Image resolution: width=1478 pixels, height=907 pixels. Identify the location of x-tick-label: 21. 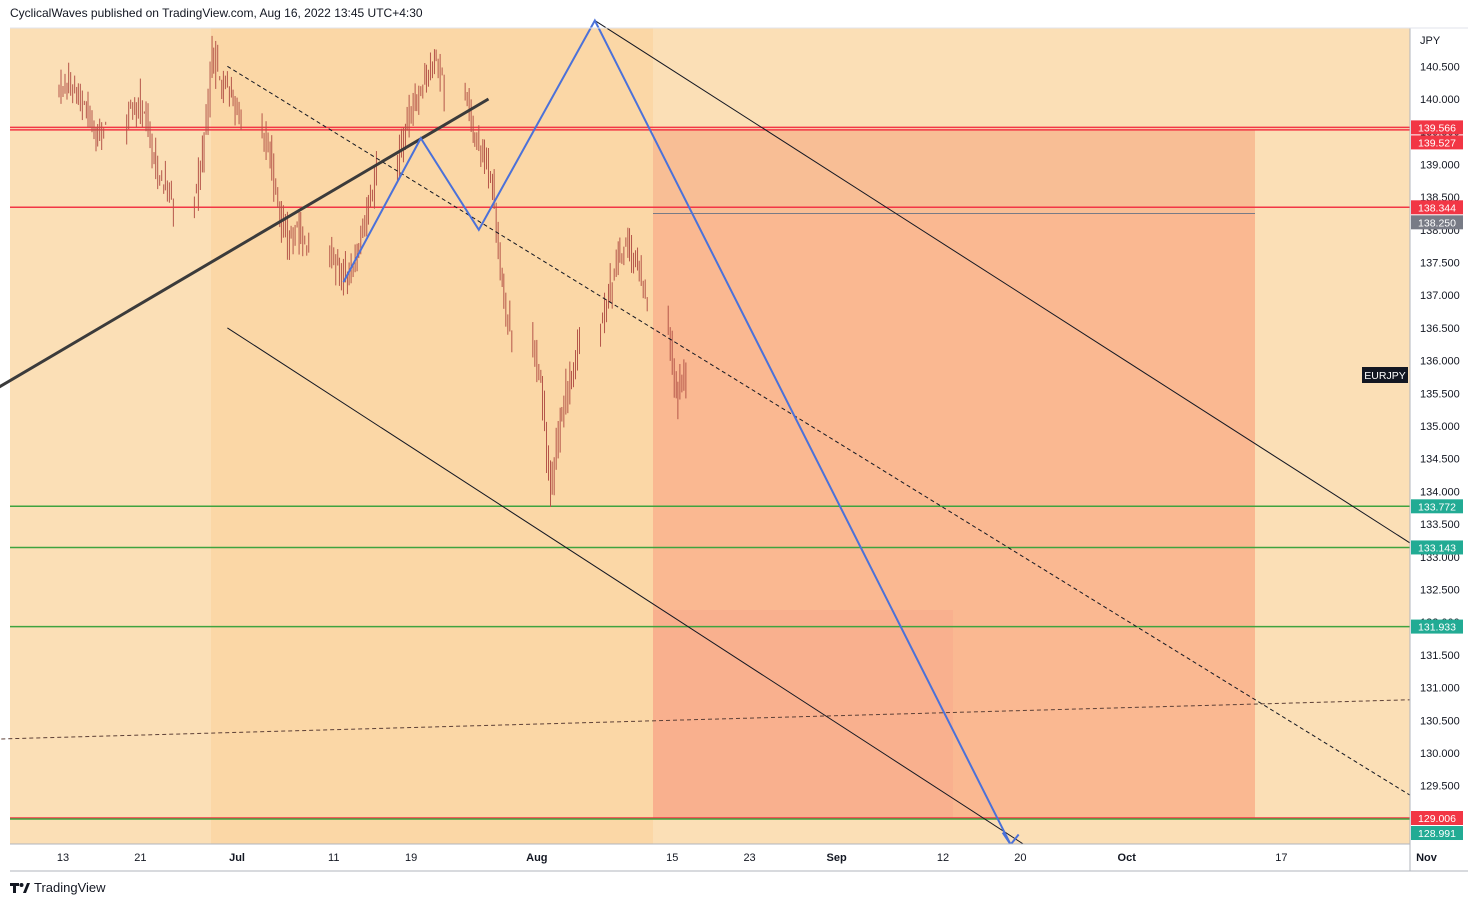
(140, 858).